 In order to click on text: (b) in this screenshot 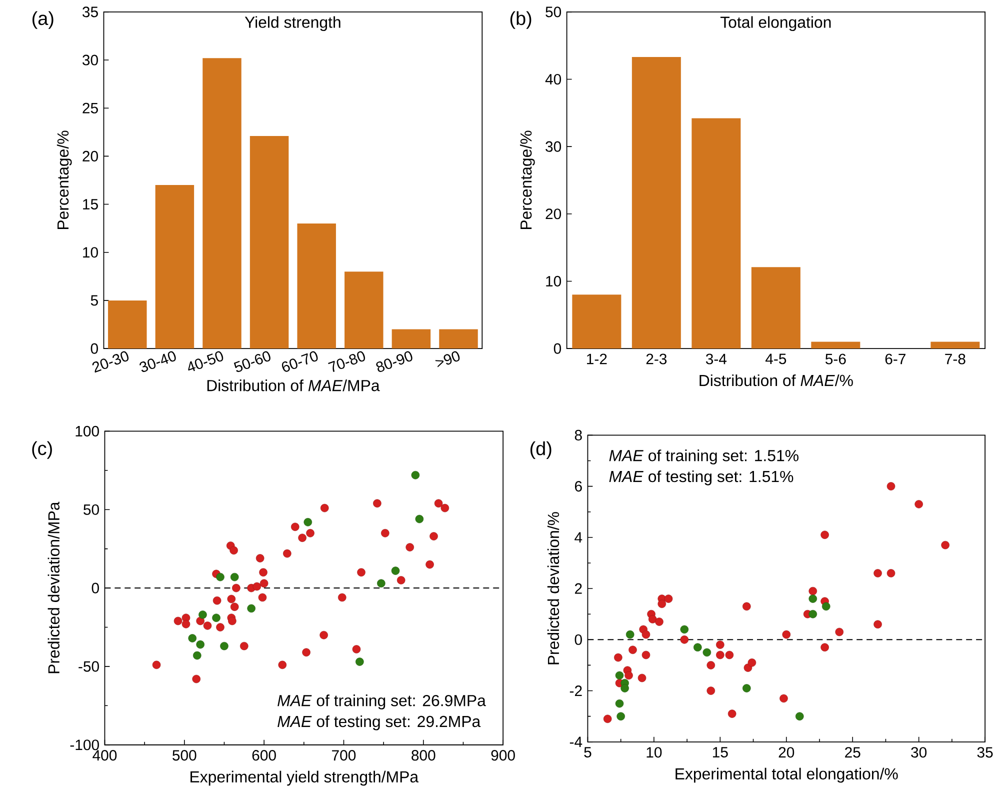, I will do `click(521, 20)`.